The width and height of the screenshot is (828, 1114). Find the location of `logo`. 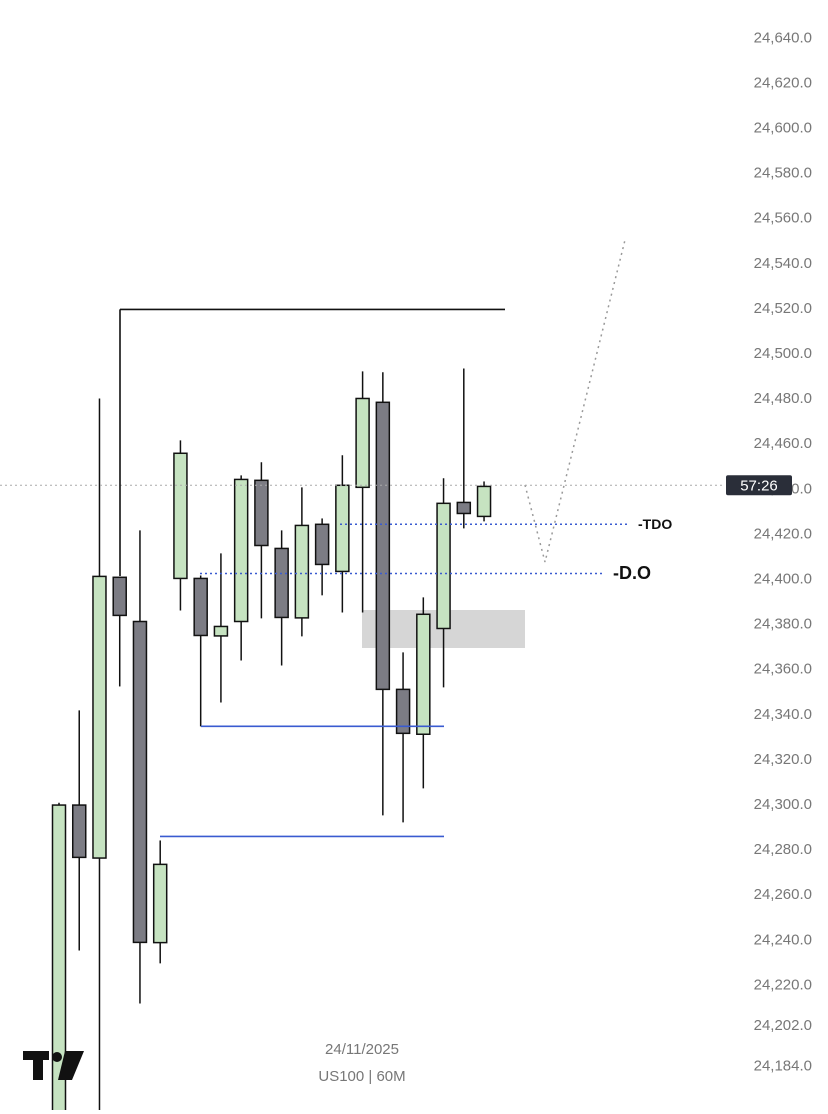

logo is located at coordinates (53, 1065).